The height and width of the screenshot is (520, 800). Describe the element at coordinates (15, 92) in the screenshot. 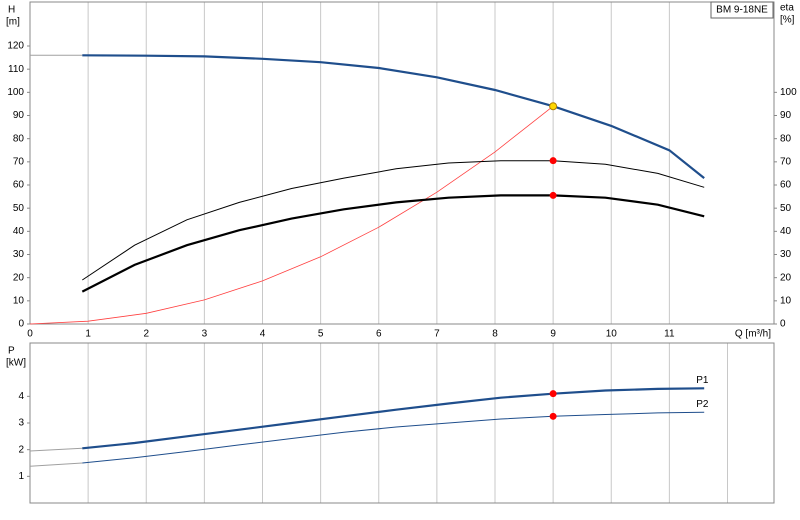

I see `y-tick-label: 100` at that location.